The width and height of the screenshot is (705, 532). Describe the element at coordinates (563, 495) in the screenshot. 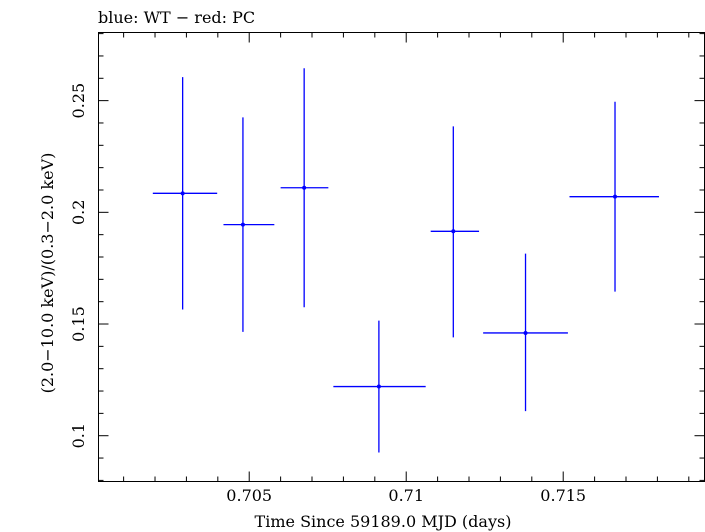

I see `x-tick-label: 0.715` at that location.